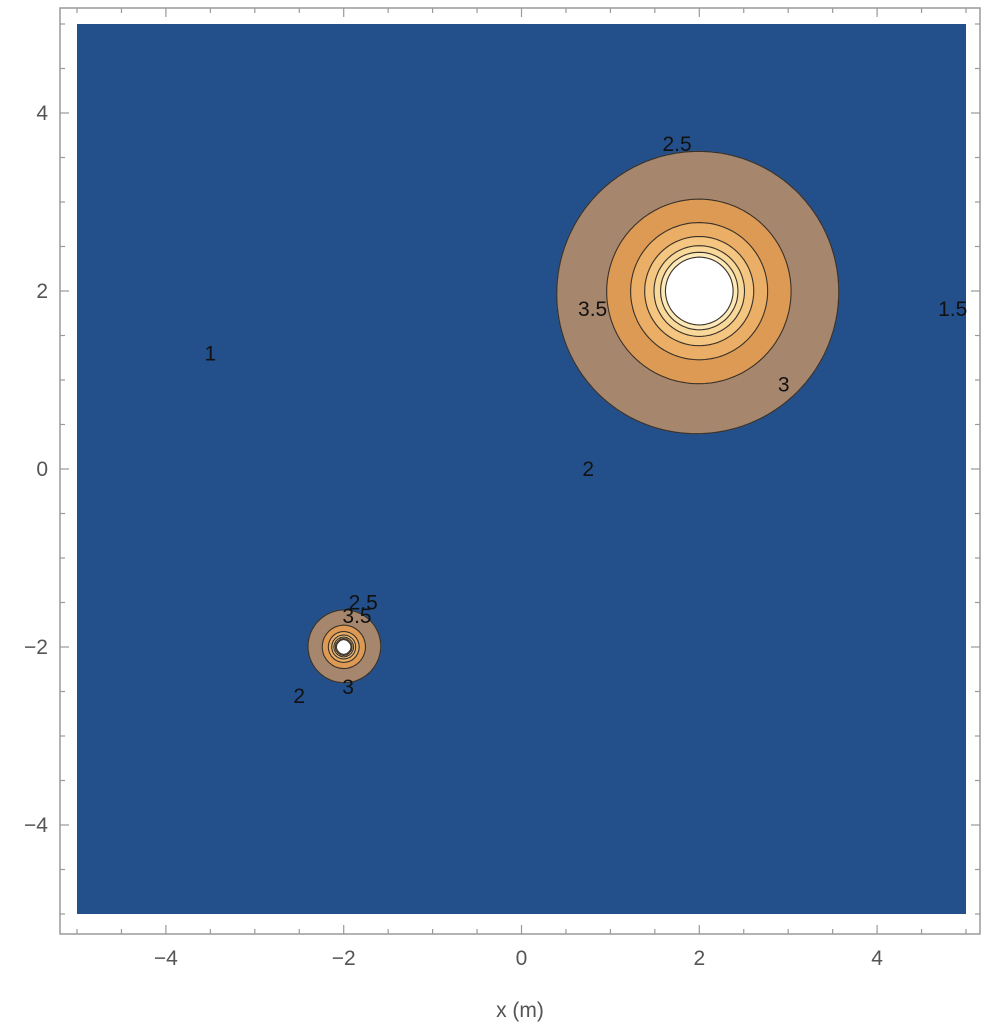 This screenshot has width=990, height=1026. What do you see at coordinates (699, 958) in the screenshot?
I see `x-tick-label: 2` at bounding box center [699, 958].